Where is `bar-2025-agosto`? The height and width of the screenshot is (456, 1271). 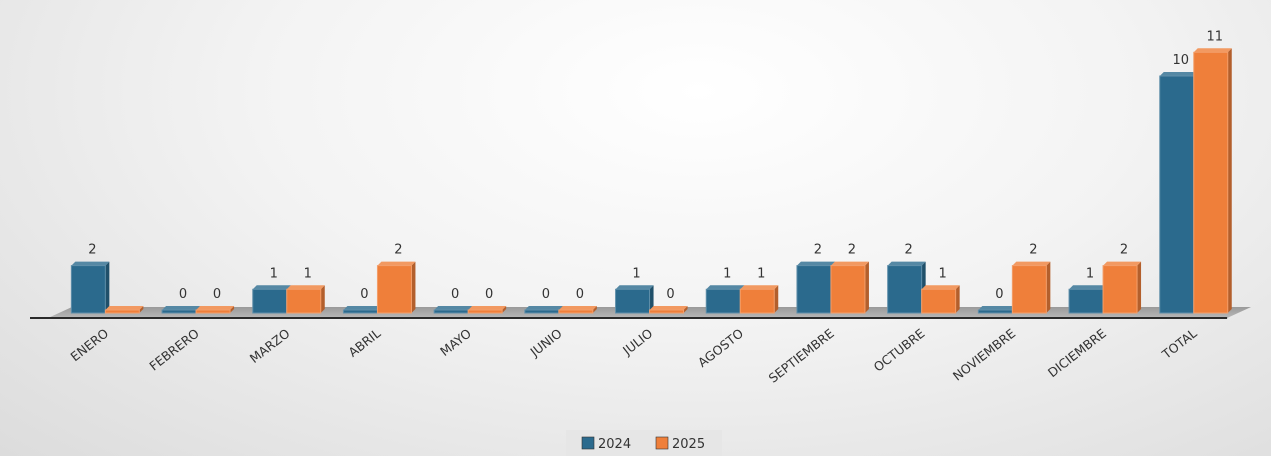
bar-2025-agosto is located at coordinates (759, 299).